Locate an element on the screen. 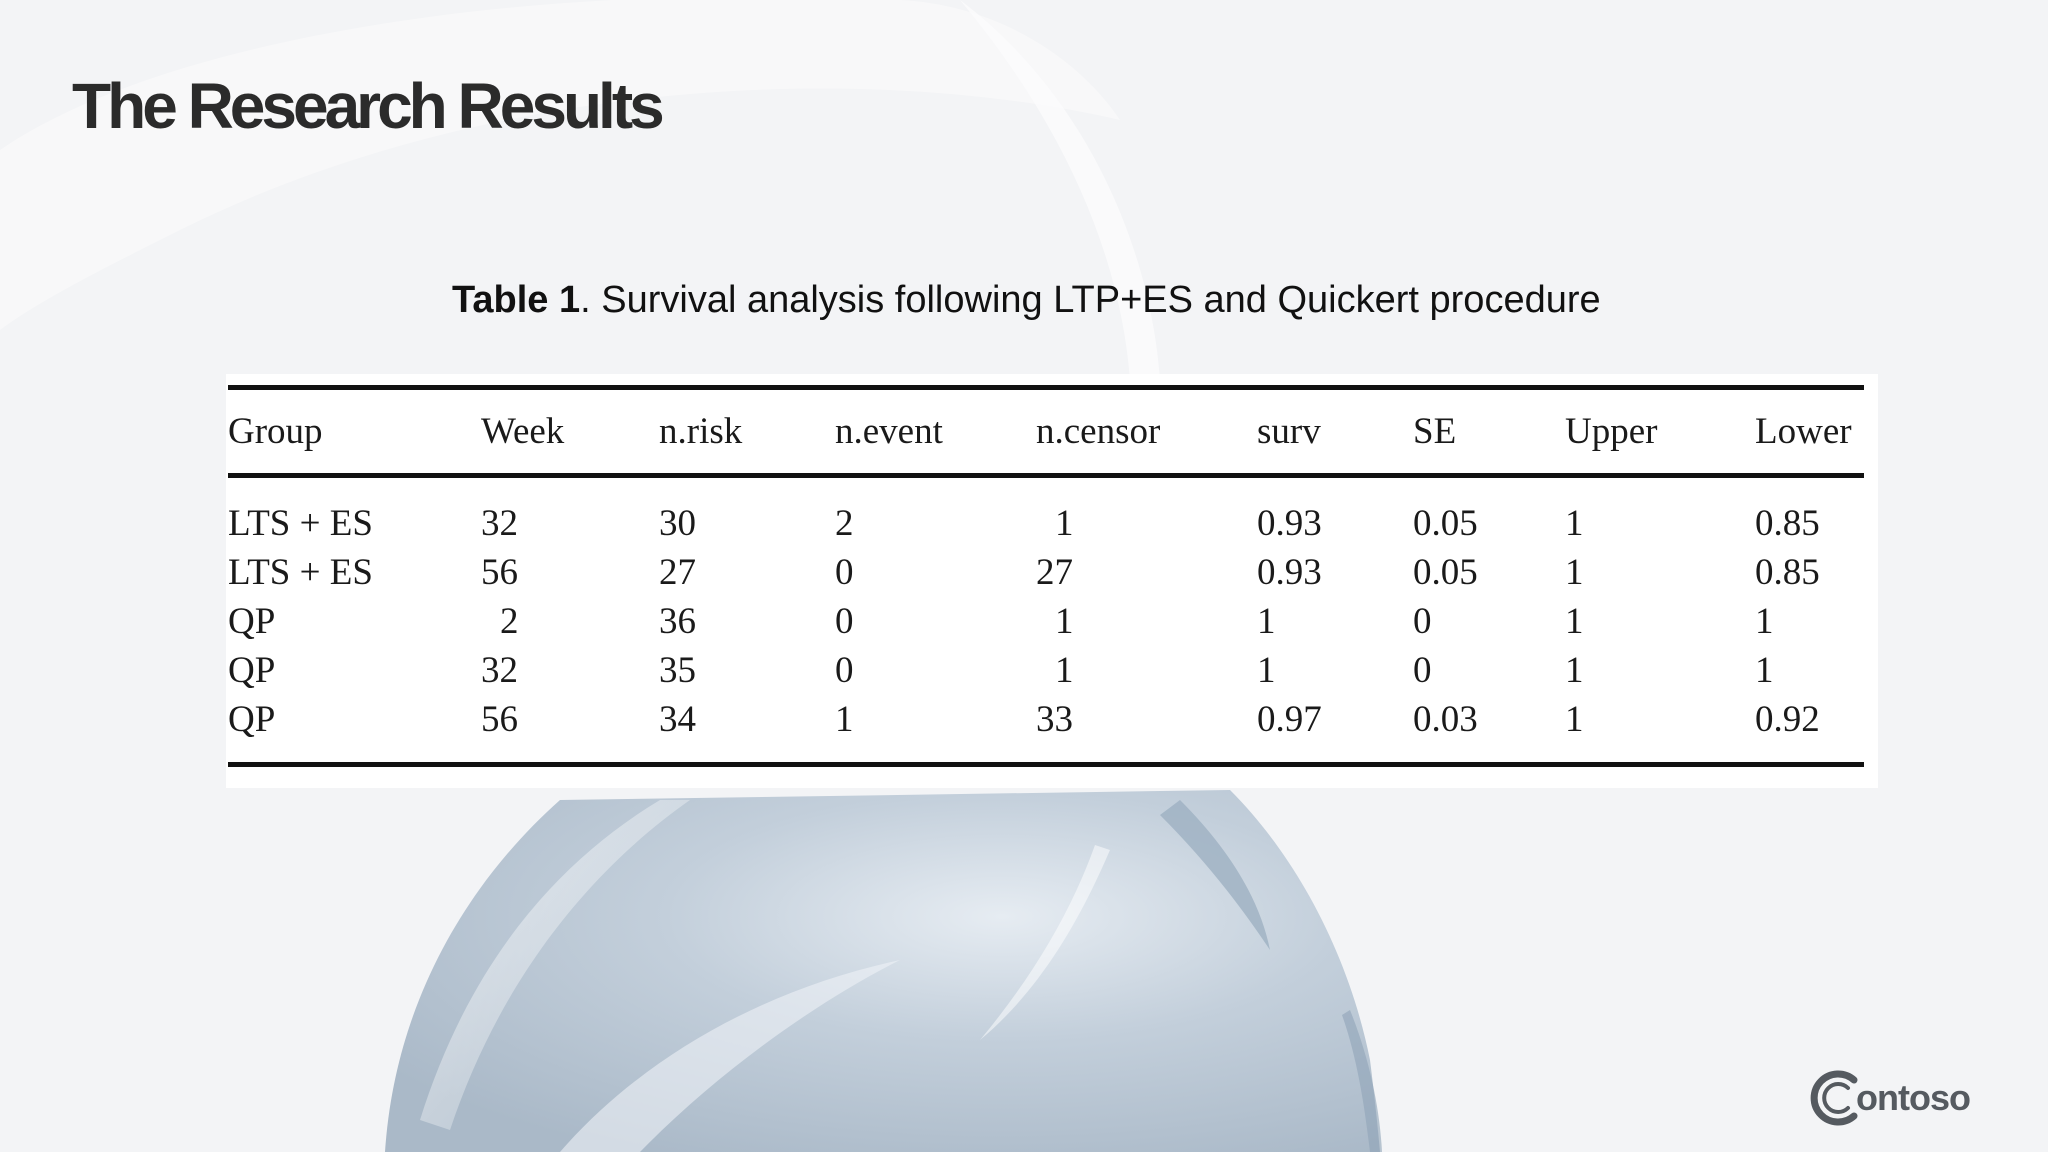  slide-title: The Research Results is located at coordinates (368, 106).